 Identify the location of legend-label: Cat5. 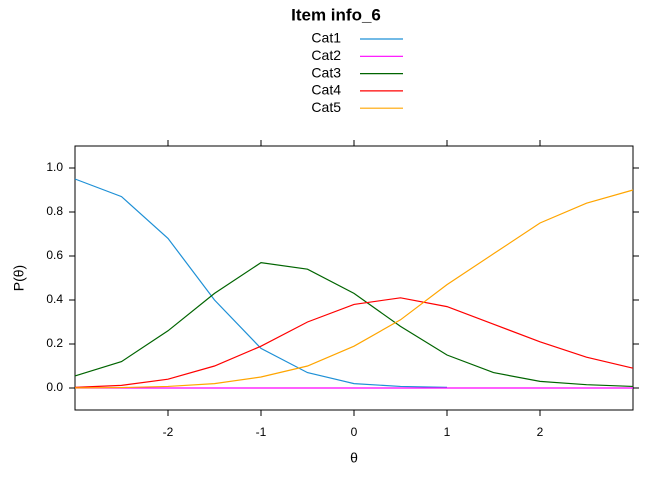
(326, 107).